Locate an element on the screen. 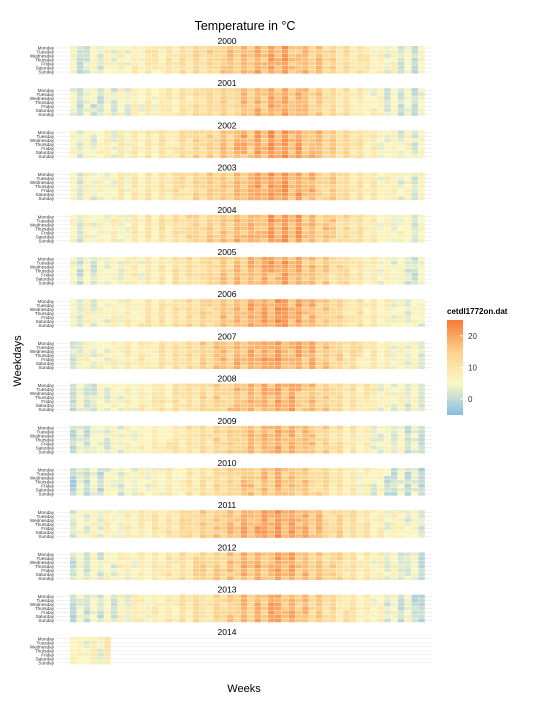 The height and width of the screenshot is (703, 540). weekday-tick-label: Wednesday is located at coordinates (42, 224).